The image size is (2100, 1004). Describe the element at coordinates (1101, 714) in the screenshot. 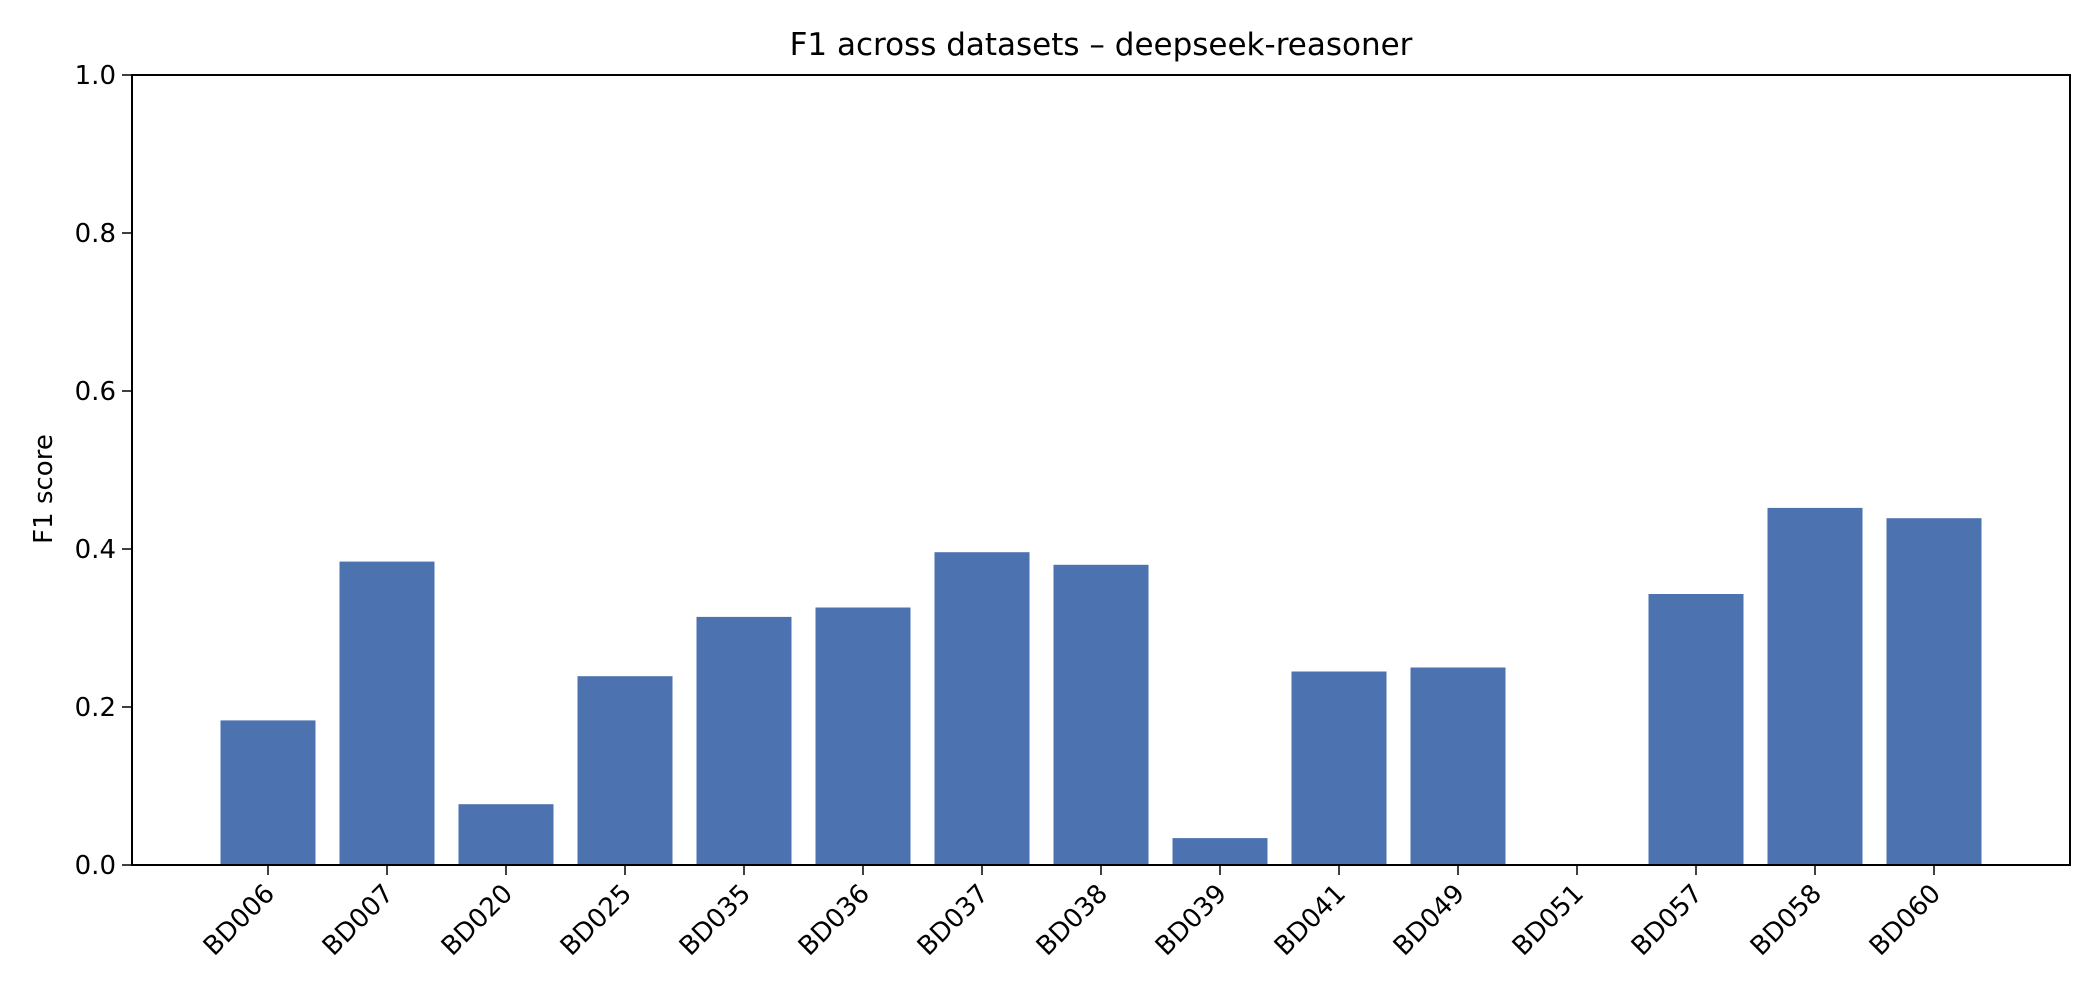

I see `bar-bd038` at that location.